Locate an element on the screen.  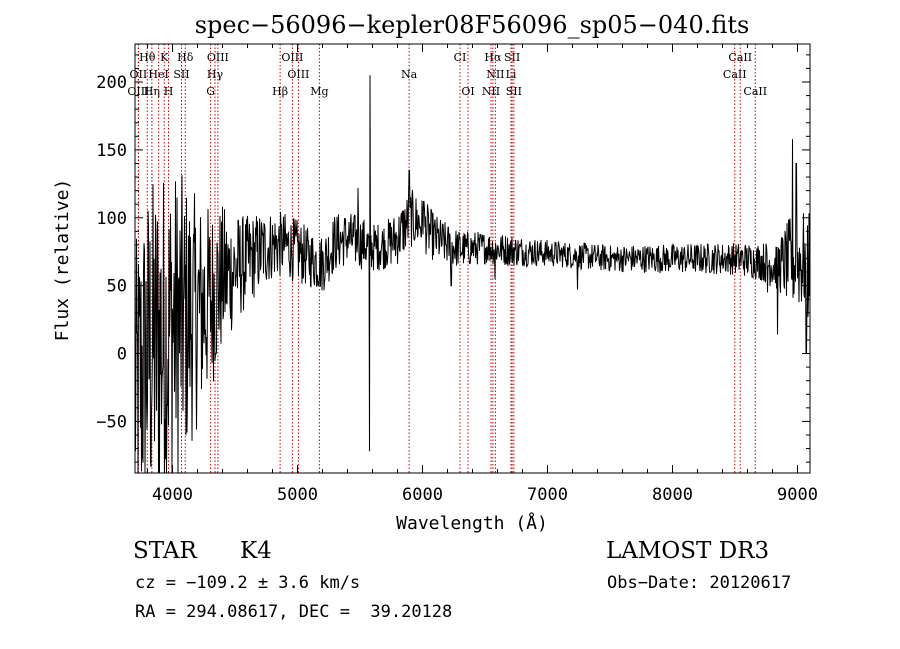
ra-dec-coords: RA = 294.08617, DEC = 39.20128 is located at coordinates (294, 612).